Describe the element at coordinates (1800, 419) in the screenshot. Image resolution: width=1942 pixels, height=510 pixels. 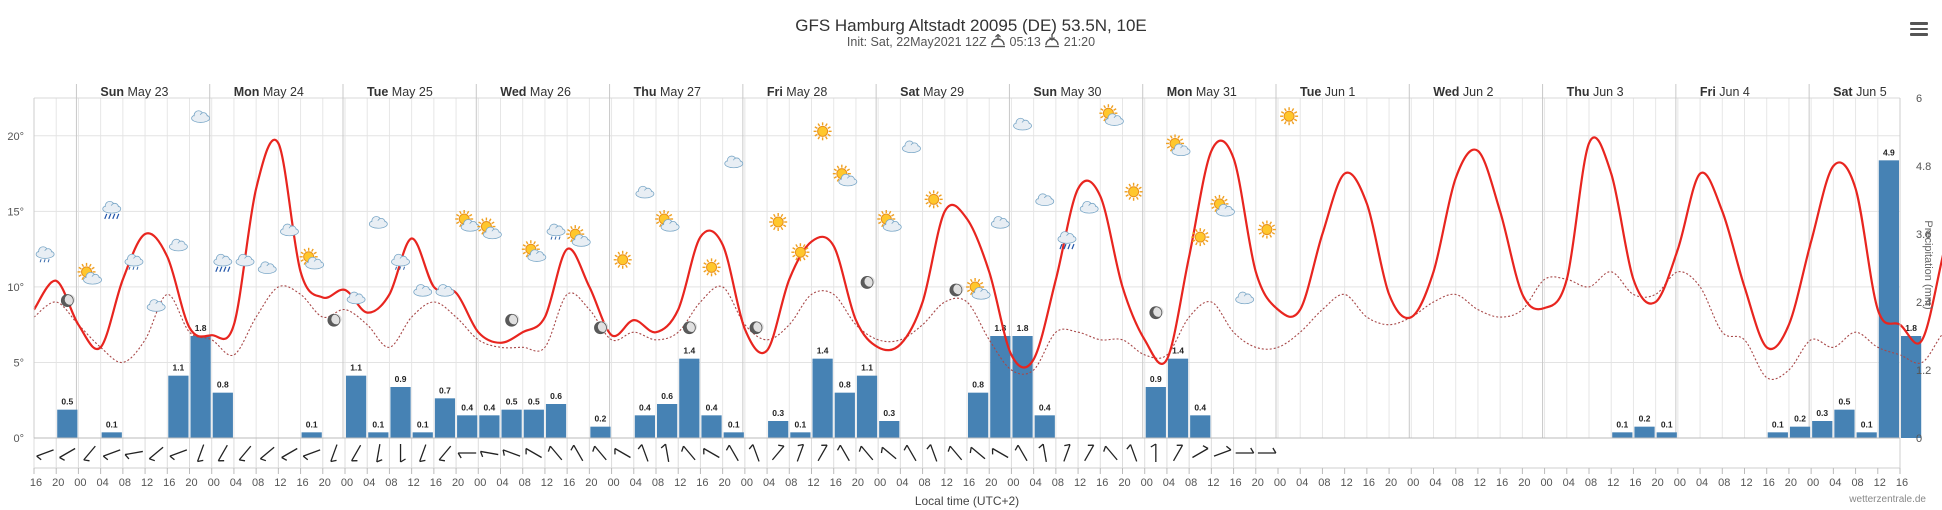
I see `precip-label: 0.2` at that location.